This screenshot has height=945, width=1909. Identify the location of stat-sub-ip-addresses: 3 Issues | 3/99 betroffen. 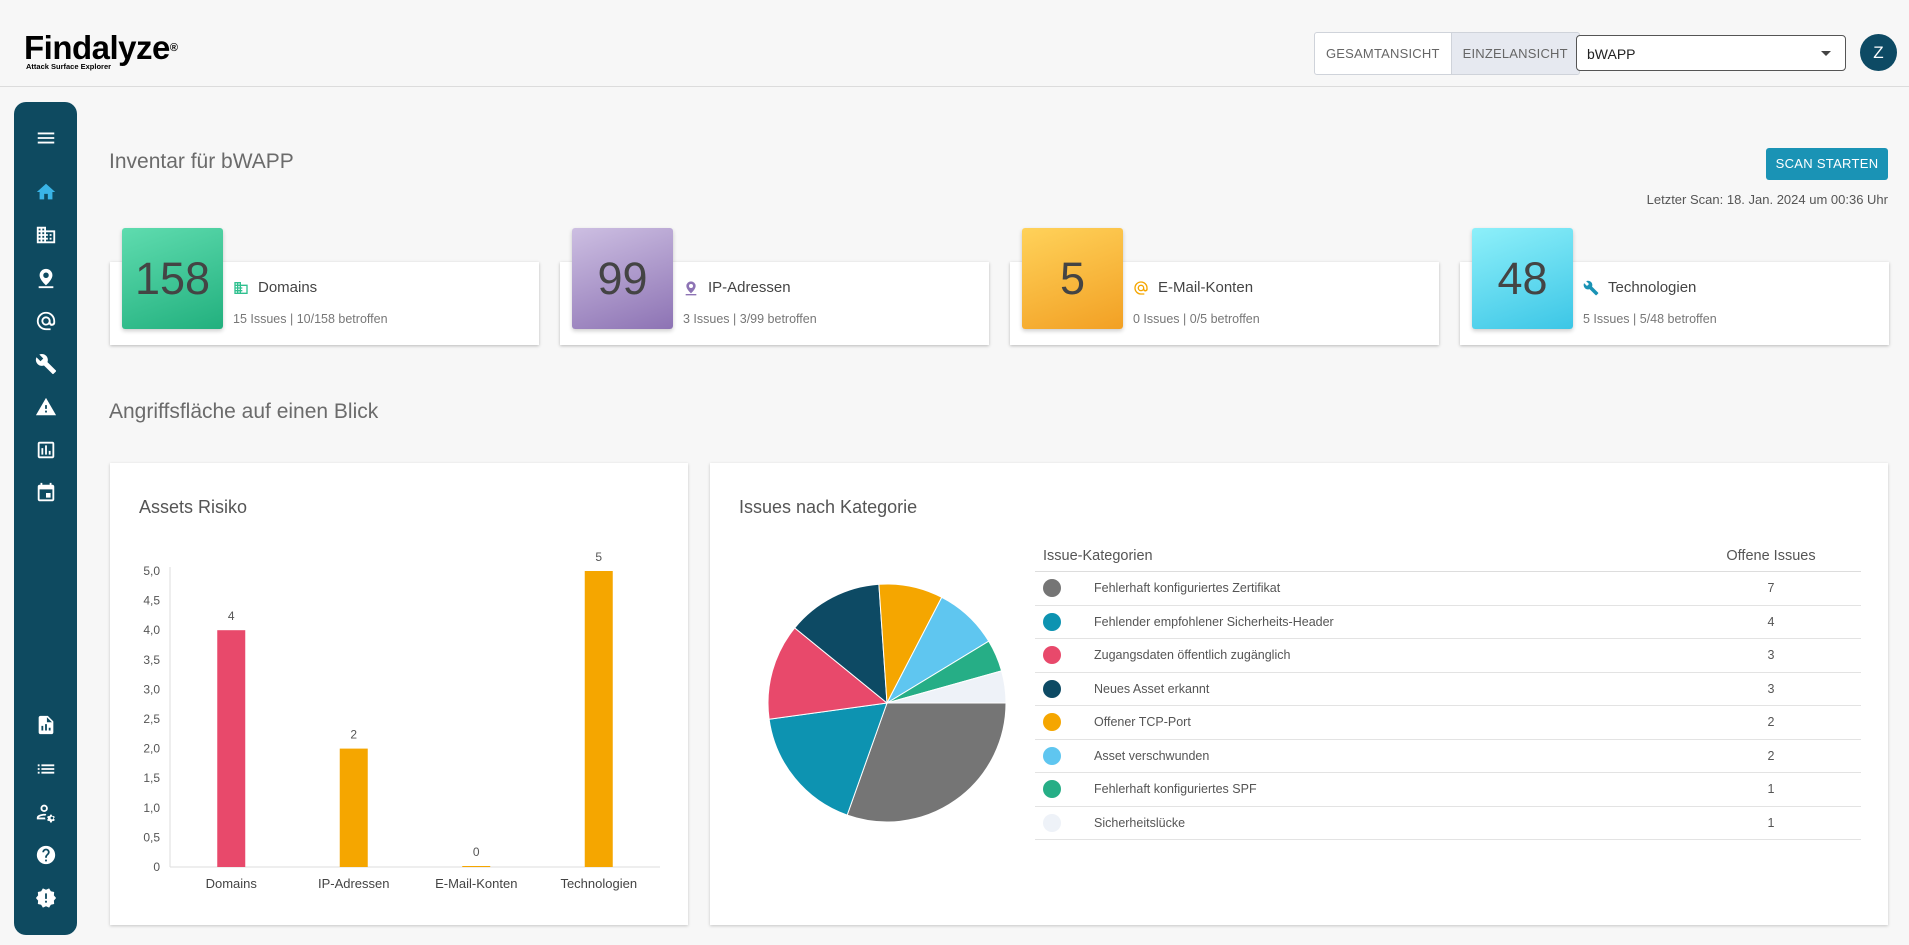
(750, 319).